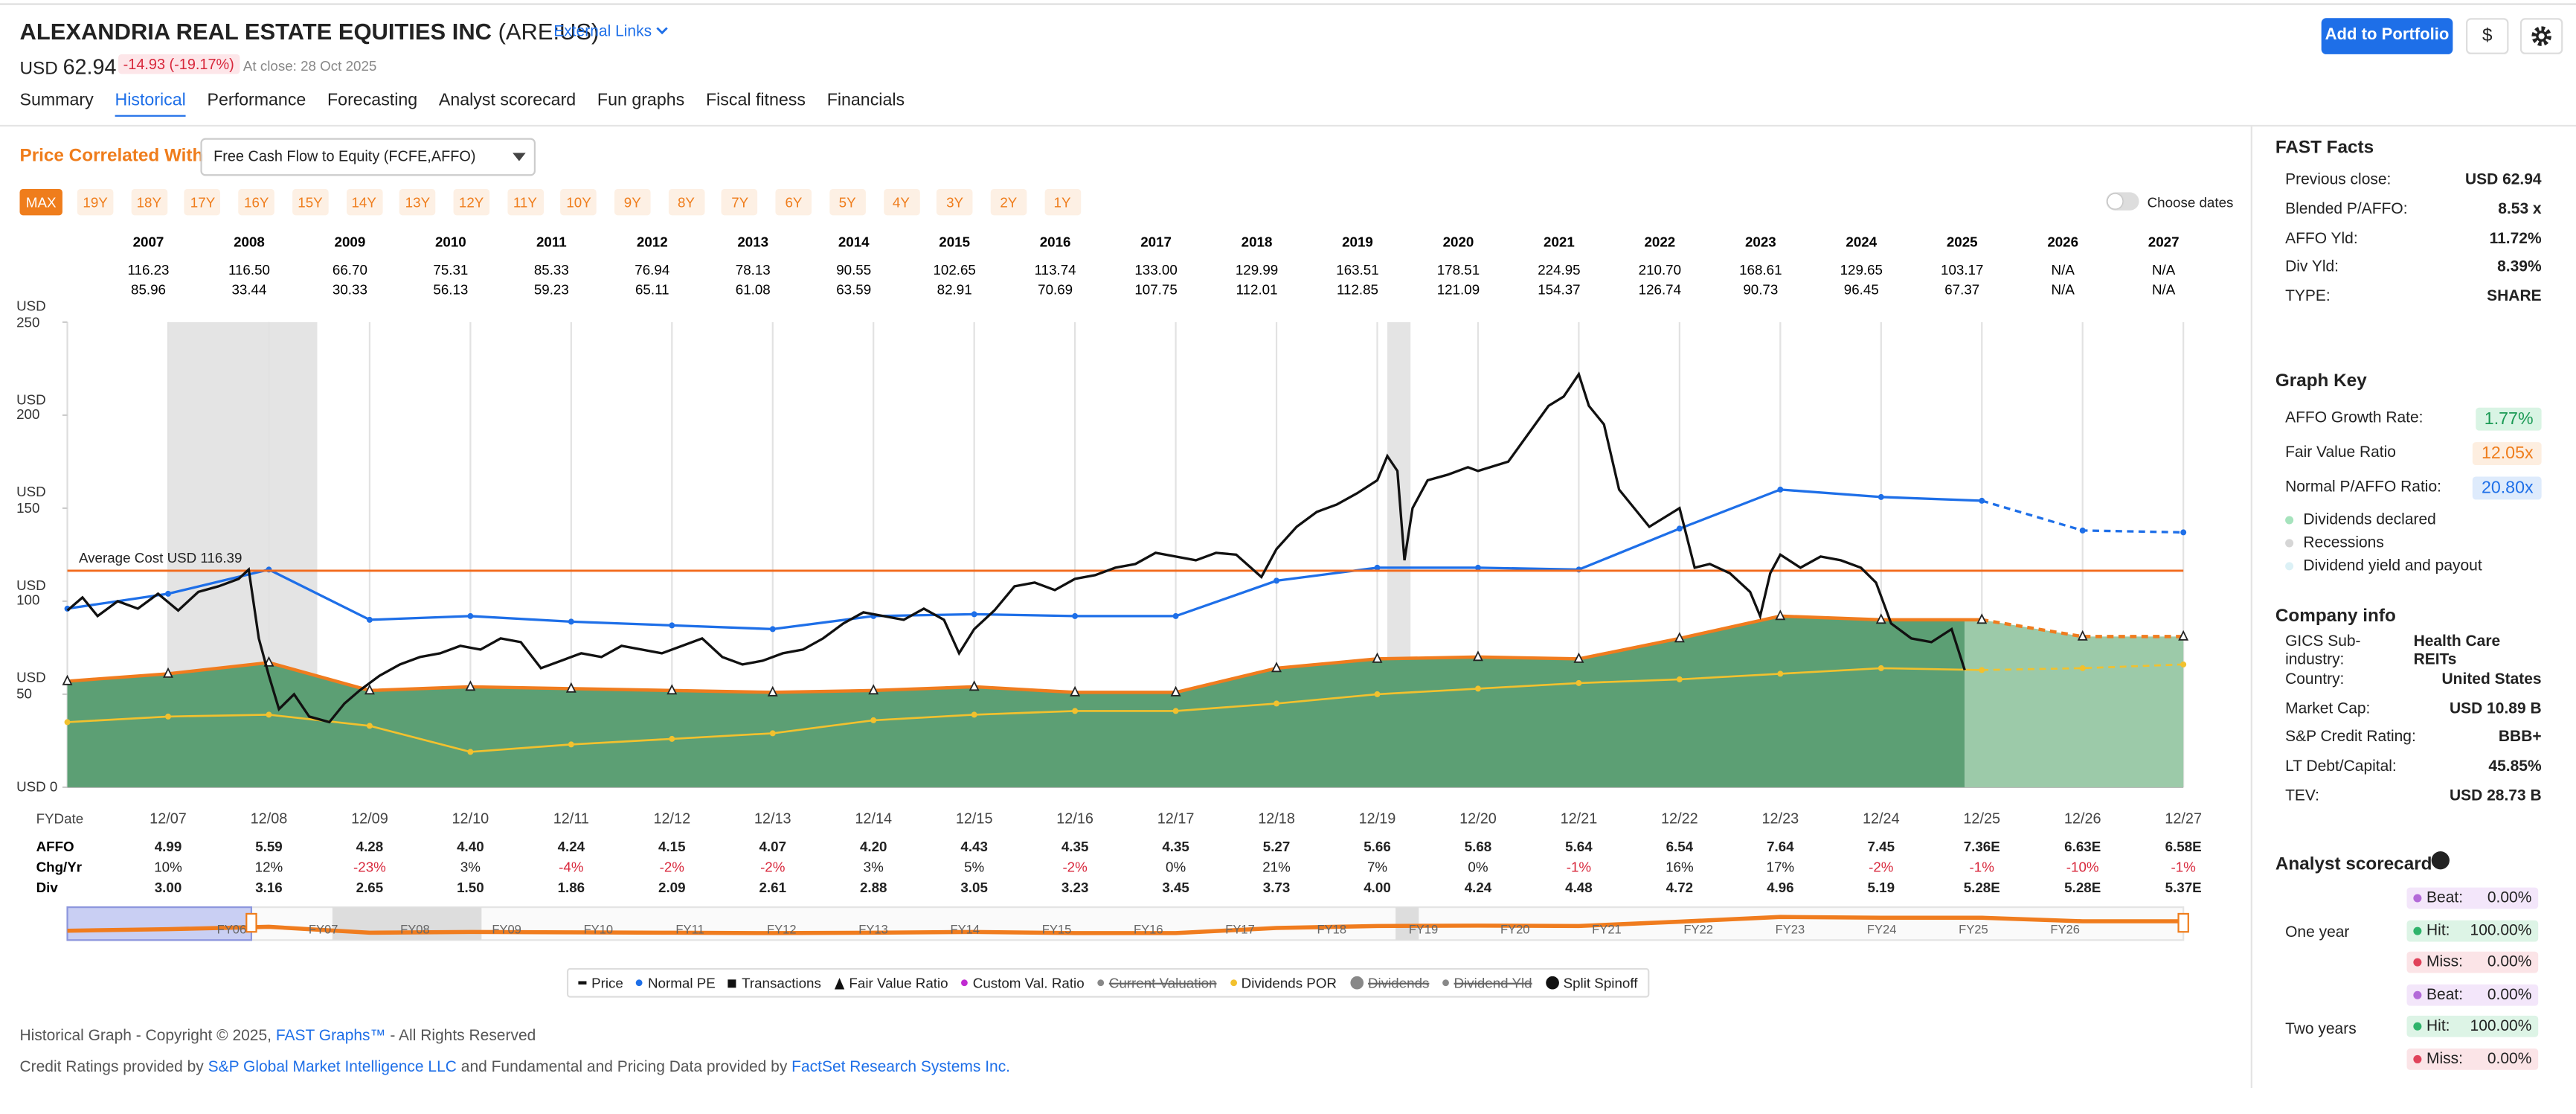 The image size is (2576, 1114). Describe the element at coordinates (551, 241) in the screenshot. I see `year-header: 2011` at that location.